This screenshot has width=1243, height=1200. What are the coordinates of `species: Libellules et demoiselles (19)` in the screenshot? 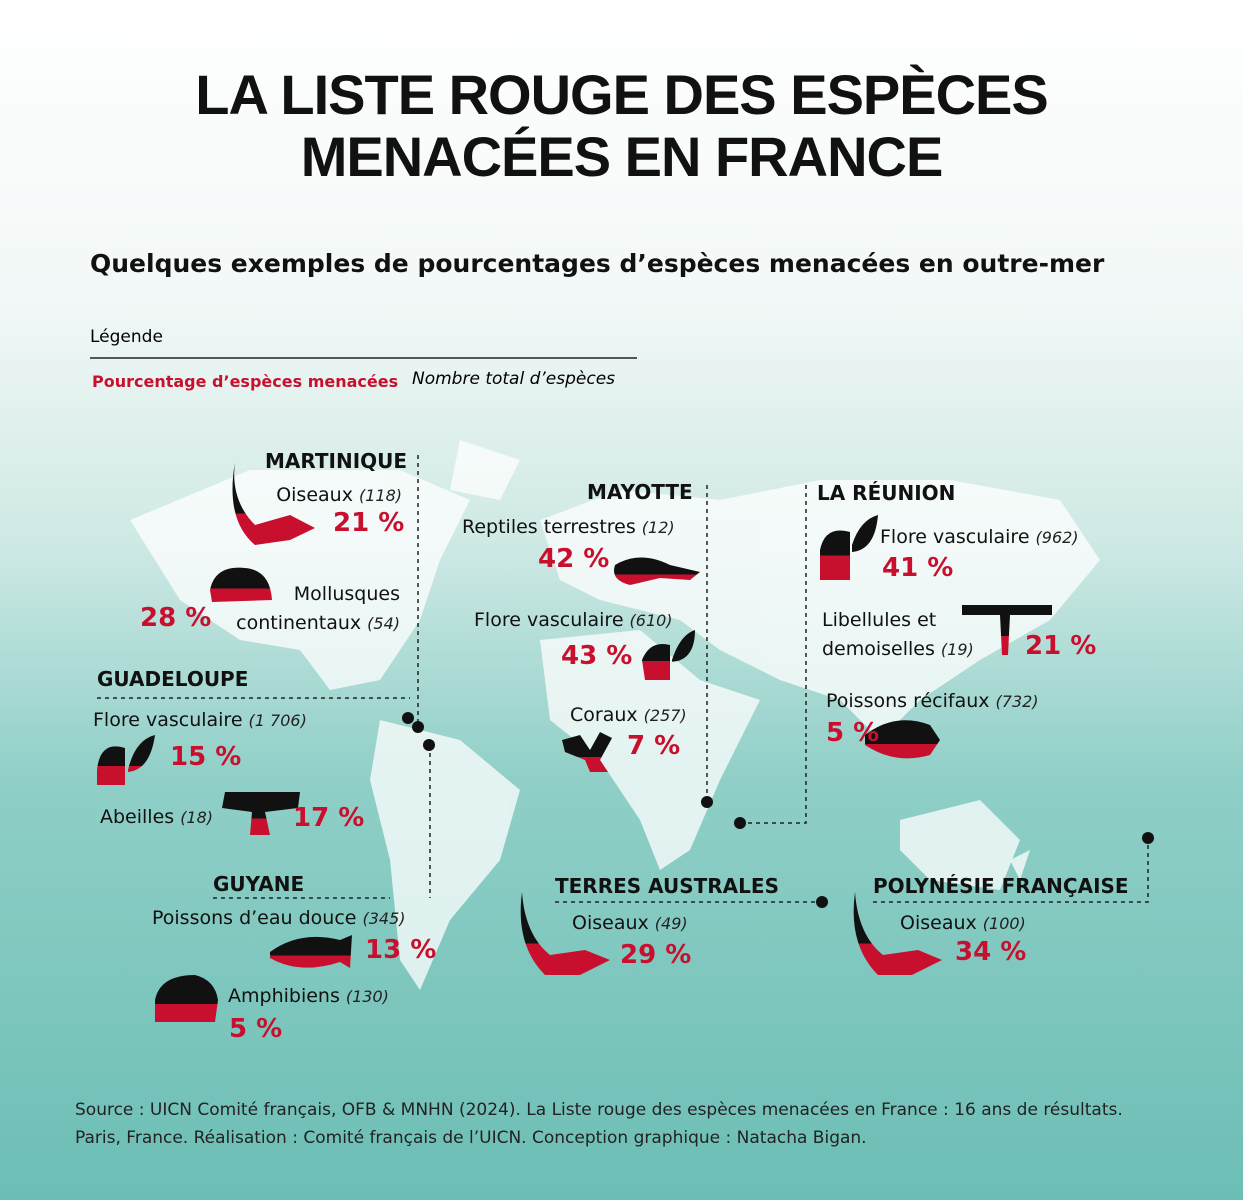 It's located at (909, 635).